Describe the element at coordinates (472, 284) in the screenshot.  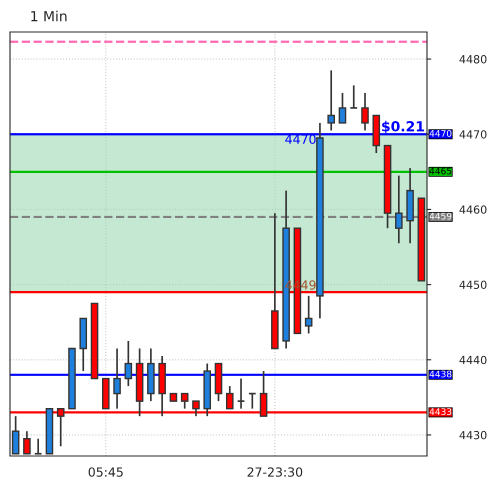
I see `y-tick-label: 4450` at that location.